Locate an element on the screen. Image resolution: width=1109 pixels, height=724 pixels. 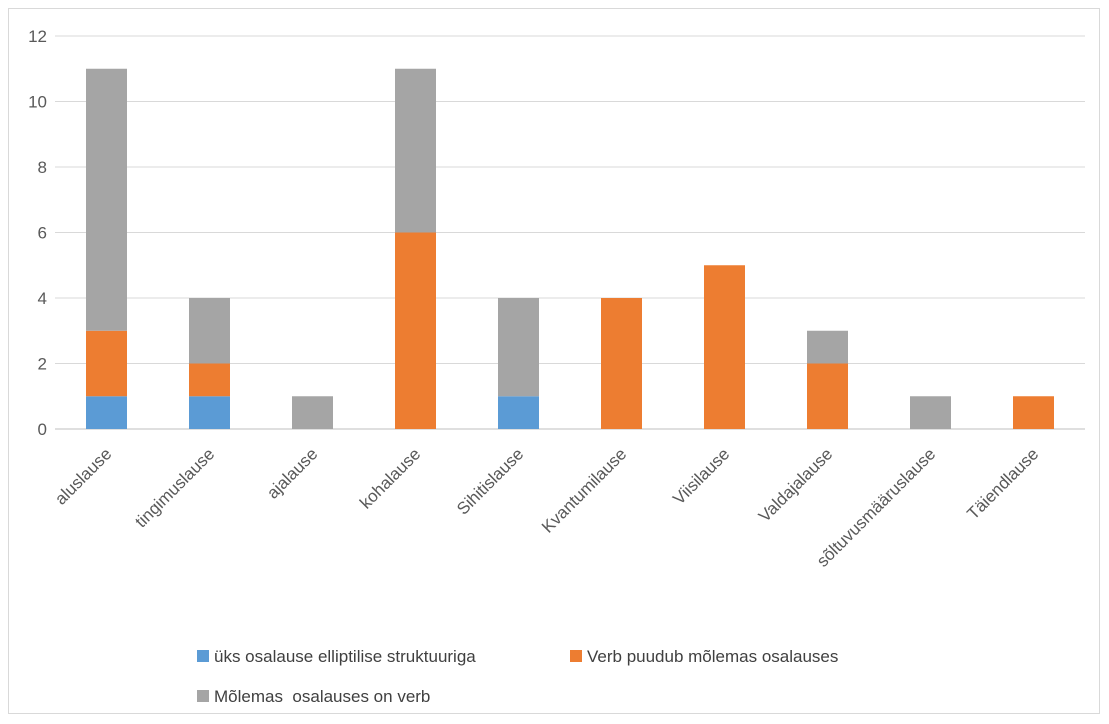
x-tick-label: tingimuslause is located at coordinates (174, 487).